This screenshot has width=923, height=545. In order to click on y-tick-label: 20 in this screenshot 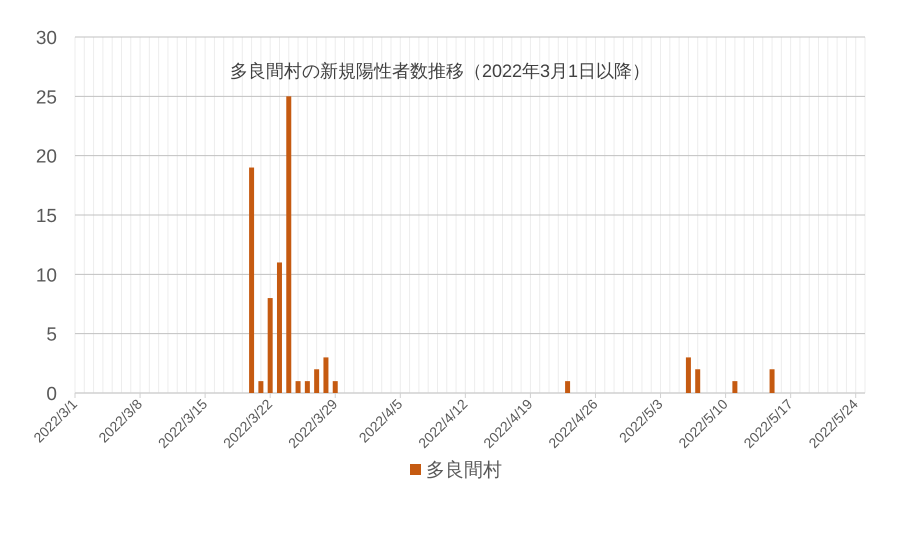, I will do `click(46, 157)`.